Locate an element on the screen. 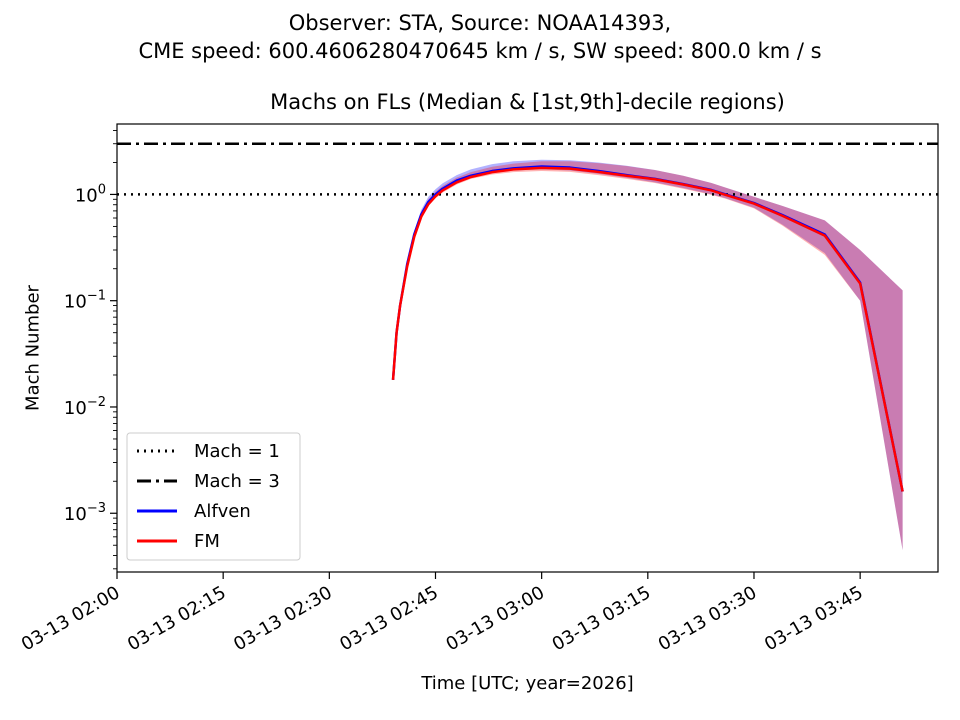  legend: Mach = 1 Mach = 3 Alfven FM is located at coordinates (213, 496).